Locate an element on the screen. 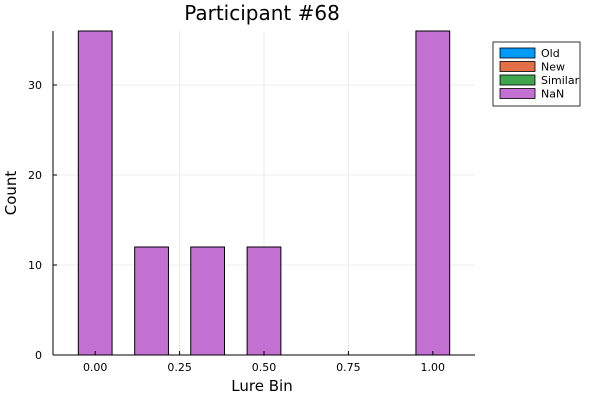 The height and width of the screenshot is (400, 600). y-axis-title: Count is located at coordinates (11, 193).